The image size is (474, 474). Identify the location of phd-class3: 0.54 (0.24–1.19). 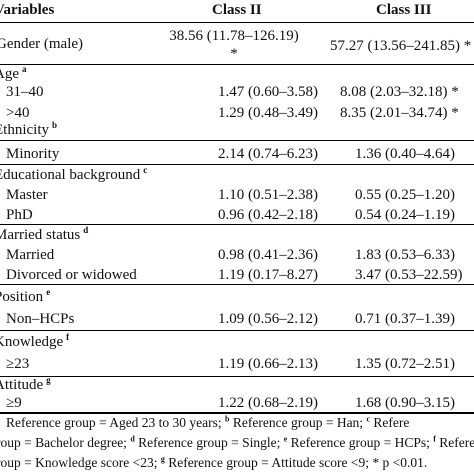
(405, 215).